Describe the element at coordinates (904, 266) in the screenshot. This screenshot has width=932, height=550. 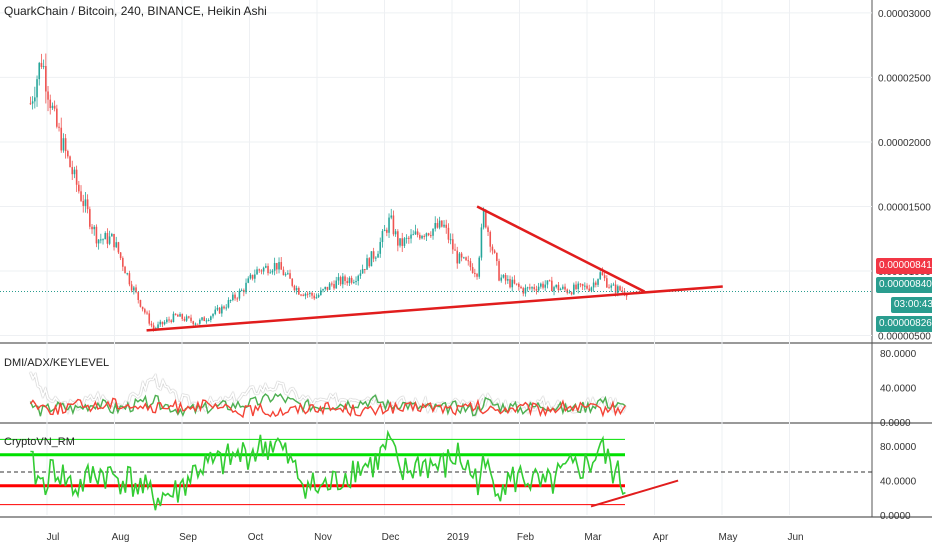
I see `current-price-tag: 0.00000841` at that location.